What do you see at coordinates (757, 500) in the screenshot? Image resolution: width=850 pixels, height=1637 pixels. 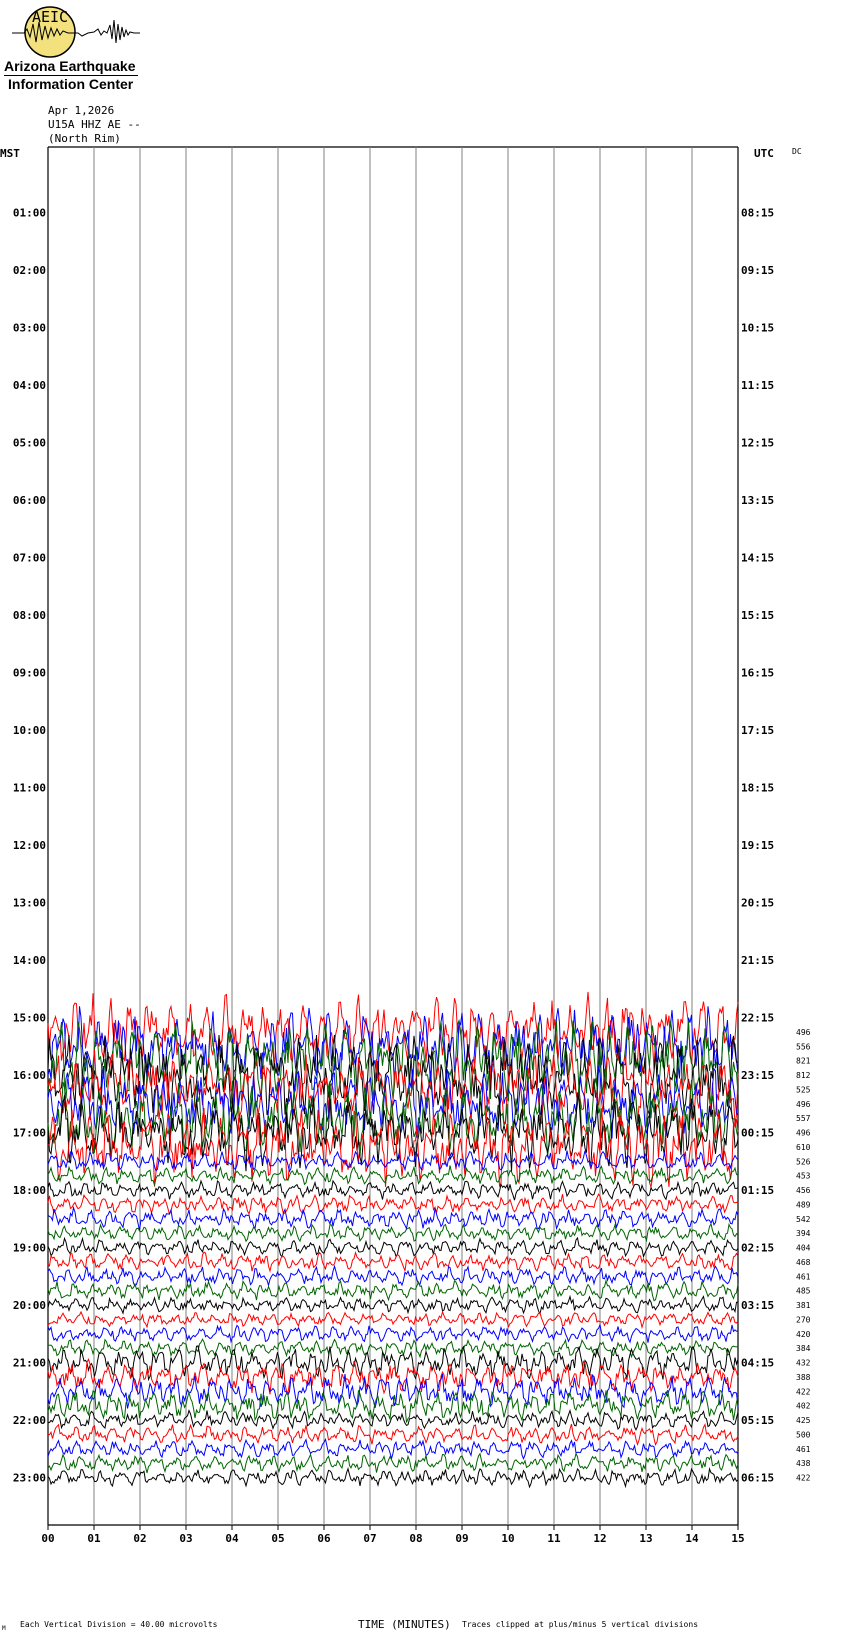 I see `utc-hour-label: 13:15` at bounding box center [757, 500].